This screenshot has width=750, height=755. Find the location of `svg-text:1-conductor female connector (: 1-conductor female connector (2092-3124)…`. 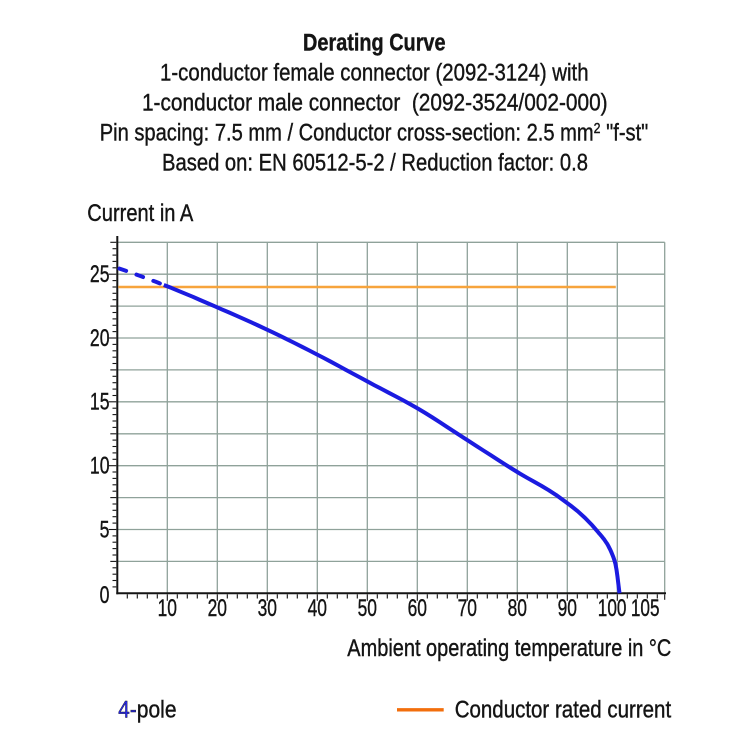

svg-text:1-conductor female connector (: 1-conductor female connector (2092-3124)… is located at coordinates (374, 72).